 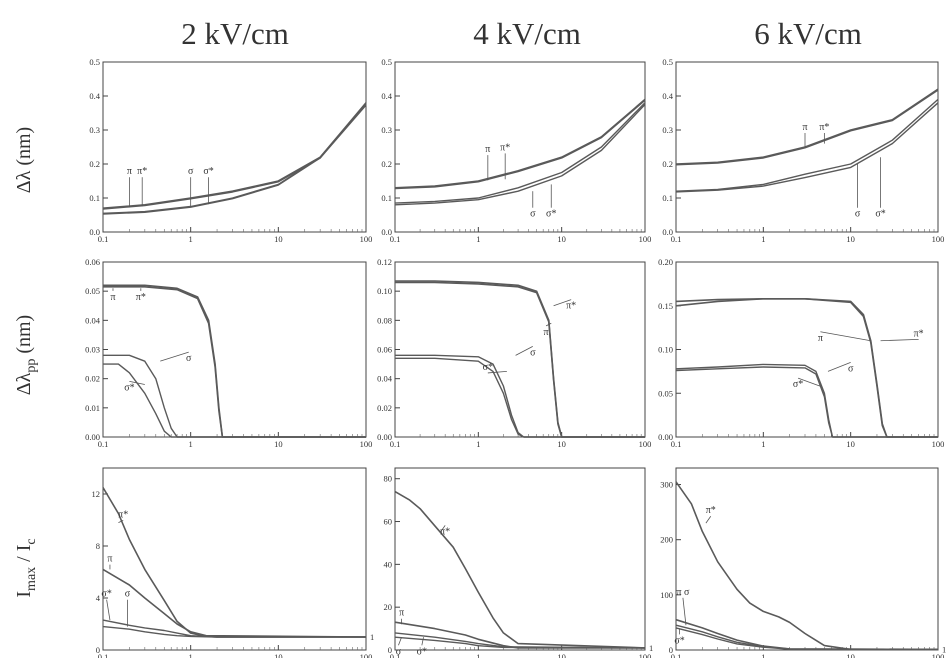 What do you see at coordinates (92, 262) in the screenshot?
I see `y-tick-label: 0.06` at bounding box center [92, 262].